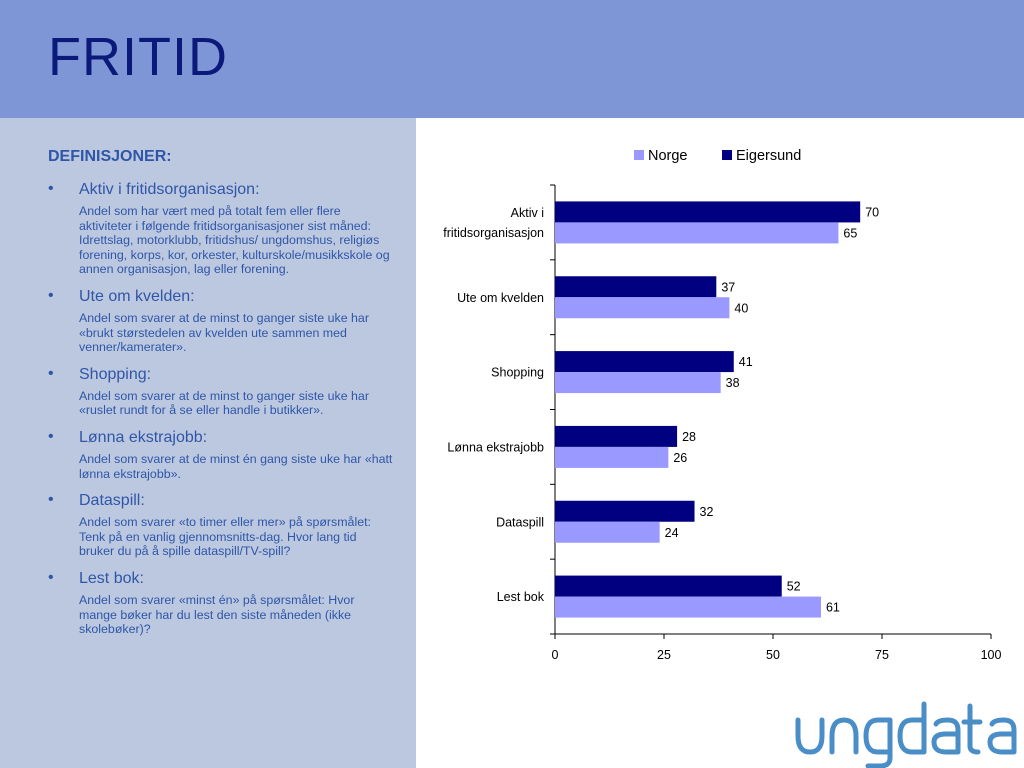 The image size is (1024, 768). What do you see at coordinates (143, 437) in the screenshot?
I see `definition-term: Lønna ekstrajobb:` at bounding box center [143, 437].